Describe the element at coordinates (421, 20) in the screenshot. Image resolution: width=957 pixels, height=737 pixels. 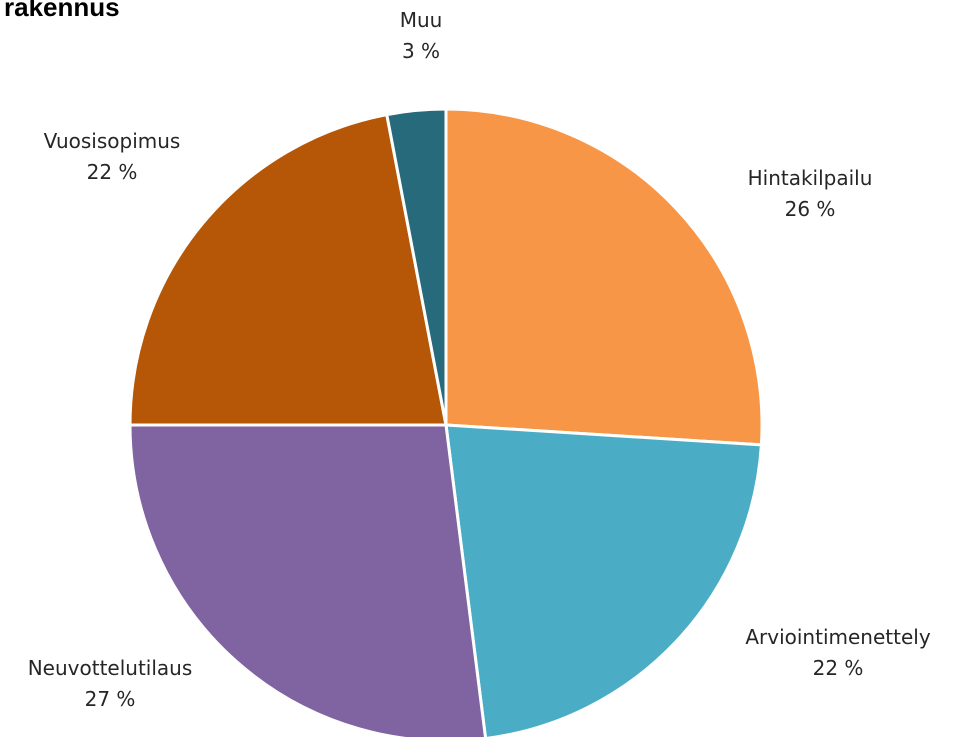
I see `slice-label-muu: Muu` at that location.